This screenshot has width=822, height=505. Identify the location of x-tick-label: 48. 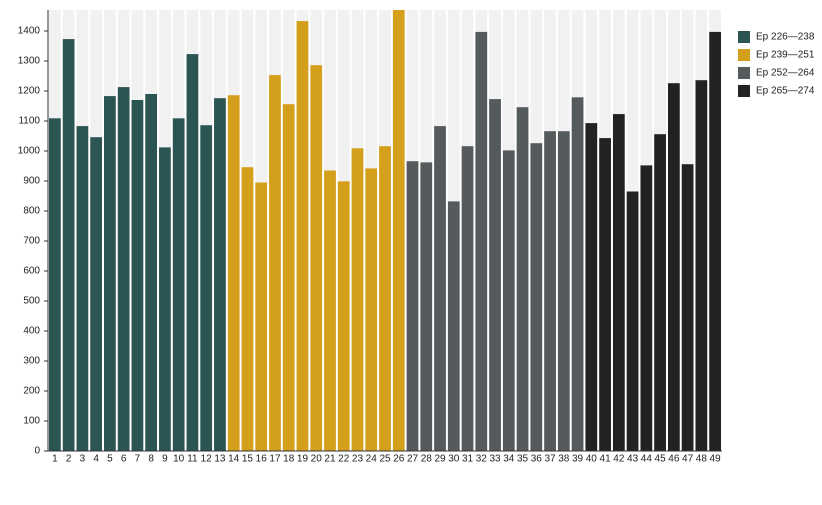
(702, 459).